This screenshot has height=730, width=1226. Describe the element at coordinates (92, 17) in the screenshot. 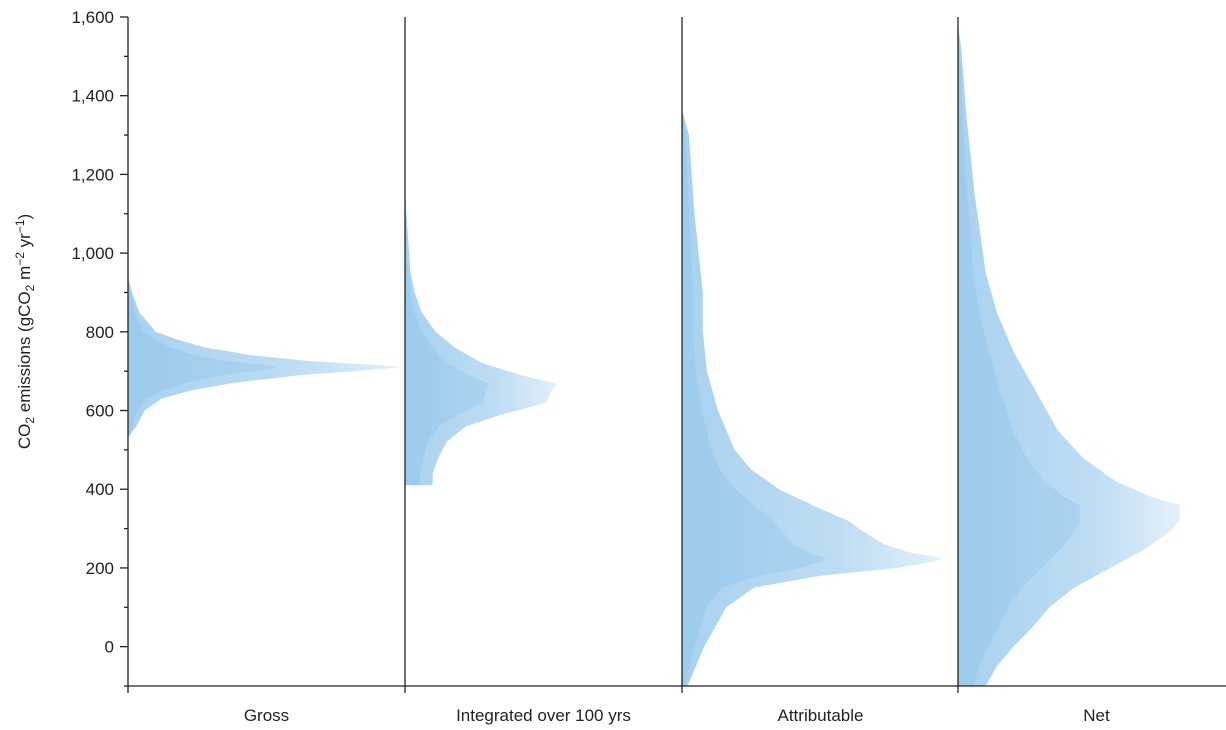

I see `y-tick-label: 1,600` at that location.